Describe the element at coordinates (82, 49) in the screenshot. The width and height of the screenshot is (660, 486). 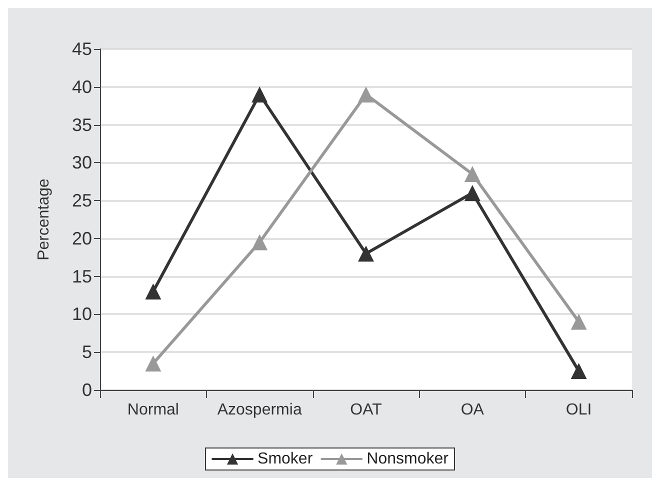
I see `y-tick-label: 45` at that location.